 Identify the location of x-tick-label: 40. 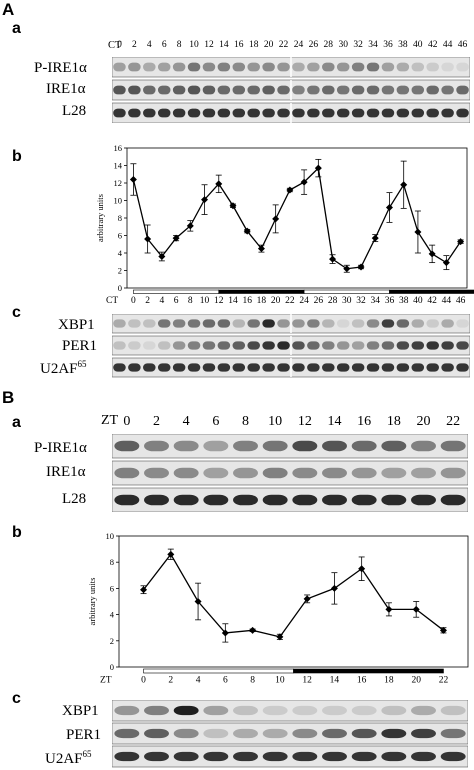
(418, 300).